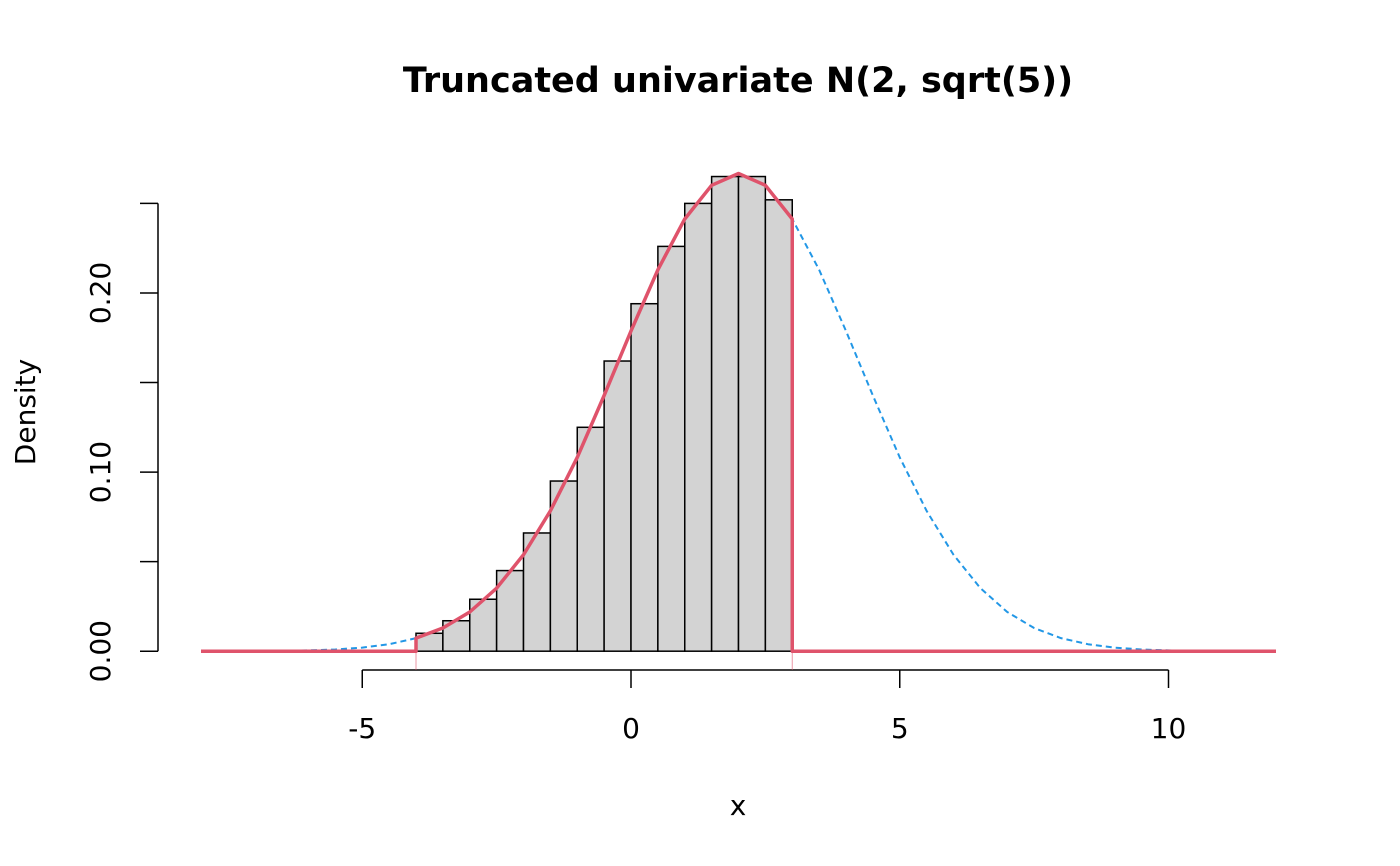 Image resolution: width=1400 pixels, height=866 pixels. What do you see at coordinates (100, 293) in the screenshot?
I see `y-tick-label: 0.20` at bounding box center [100, 293].